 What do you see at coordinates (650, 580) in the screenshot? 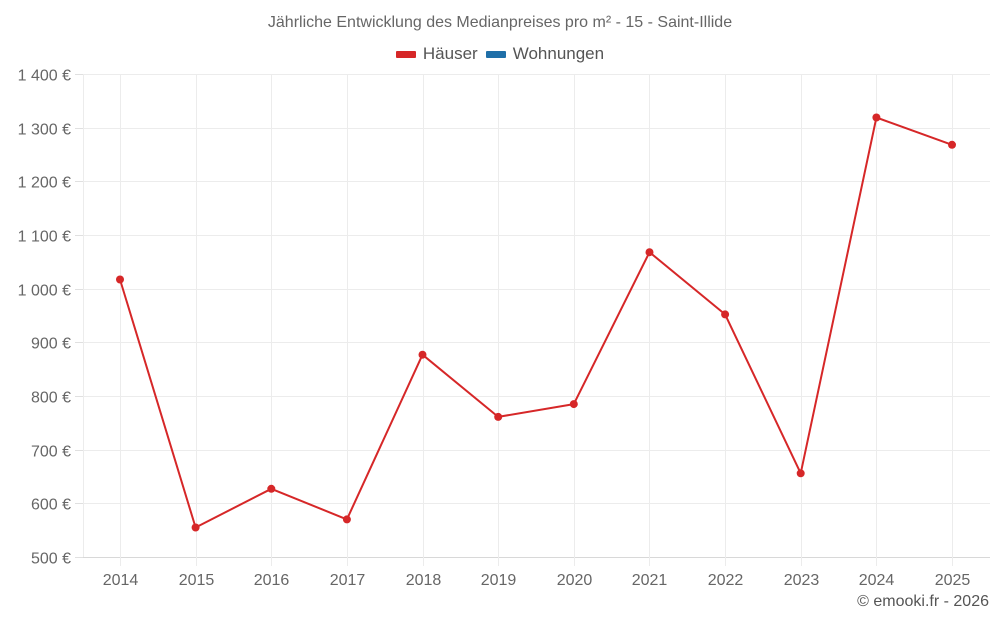
I see `x-tick-label: 2021` at bounding box center [650, 580].